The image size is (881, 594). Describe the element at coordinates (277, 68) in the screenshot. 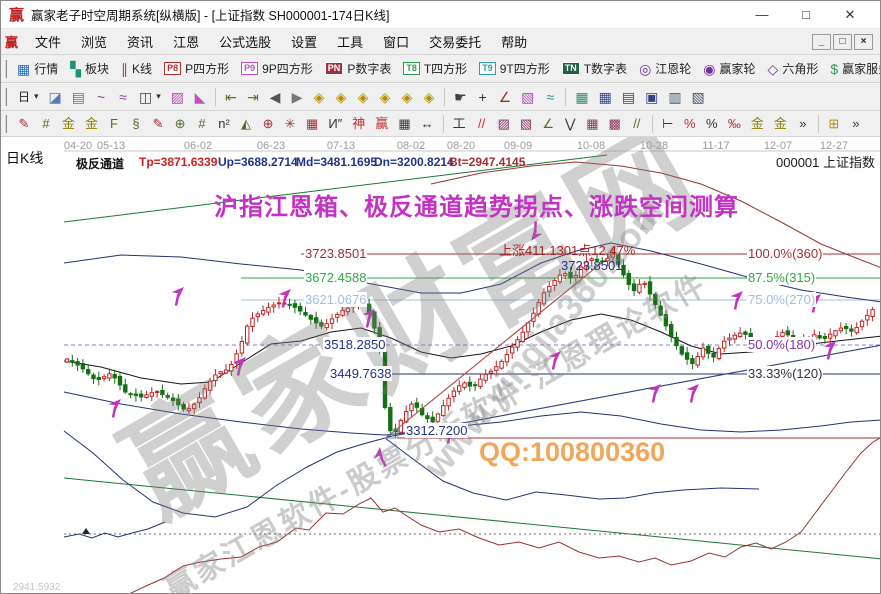

I see `p9-square-button: P9 9P四方形` at that location.